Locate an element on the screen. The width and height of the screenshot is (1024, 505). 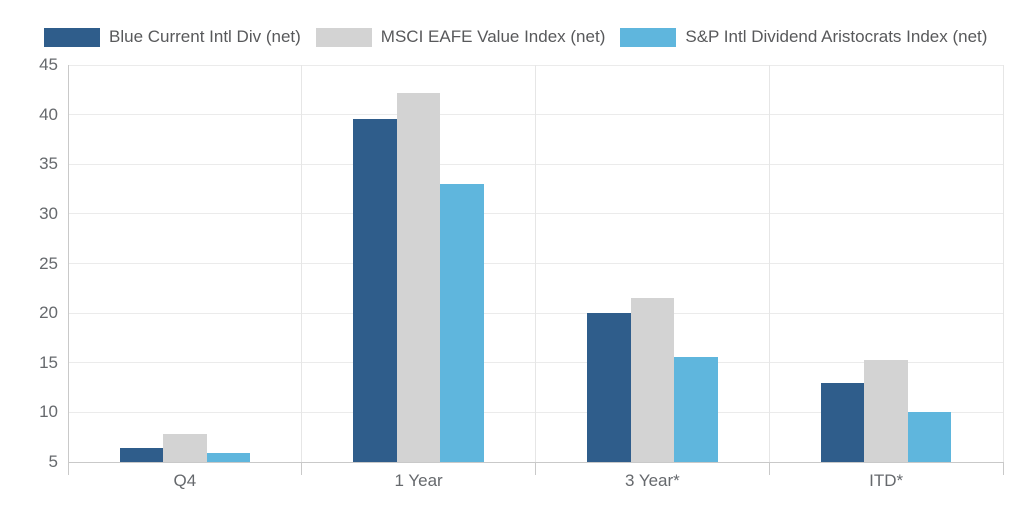
y-axis-tick-label: 35 is located at coordinates (48, 164).